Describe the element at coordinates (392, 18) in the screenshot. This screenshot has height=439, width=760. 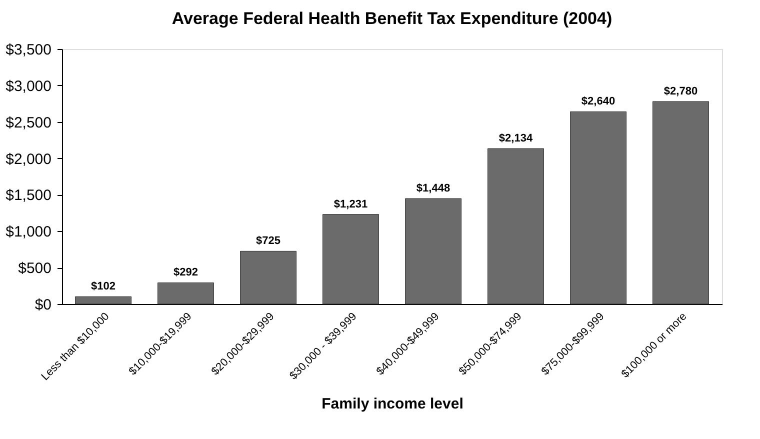
I see `chart-title: Average Federal Health Benefit Tax Expenditure (2004)` at that location.